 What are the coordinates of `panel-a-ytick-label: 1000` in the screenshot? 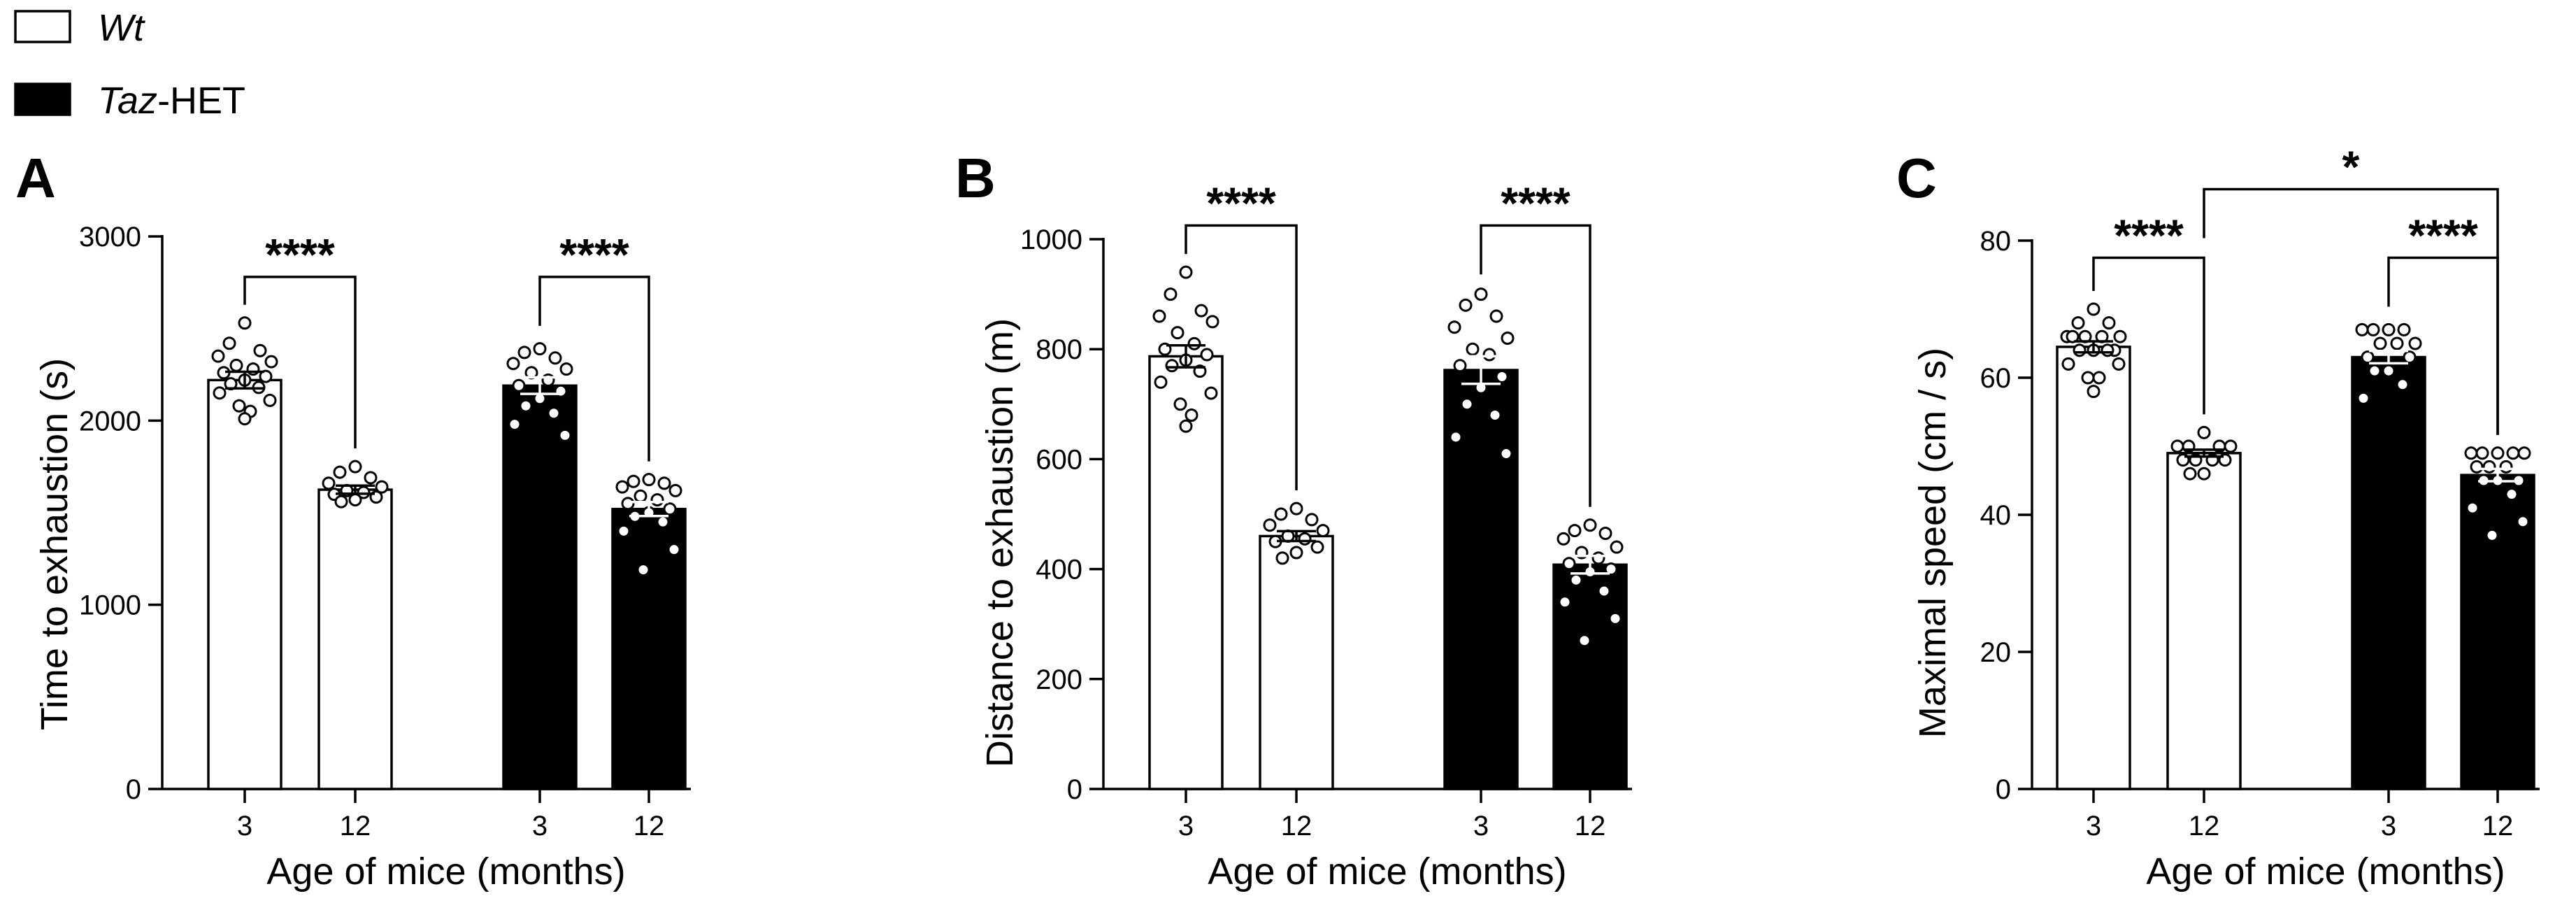 It's located at (110, 605).